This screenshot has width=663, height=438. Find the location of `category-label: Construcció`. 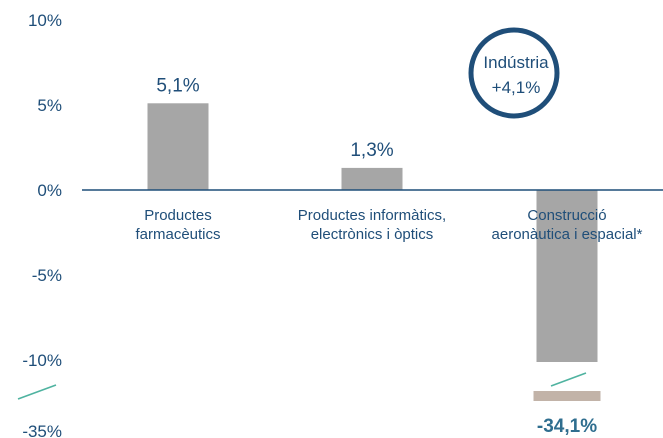

category-label: Construcció is located at coordinates (566, 215).